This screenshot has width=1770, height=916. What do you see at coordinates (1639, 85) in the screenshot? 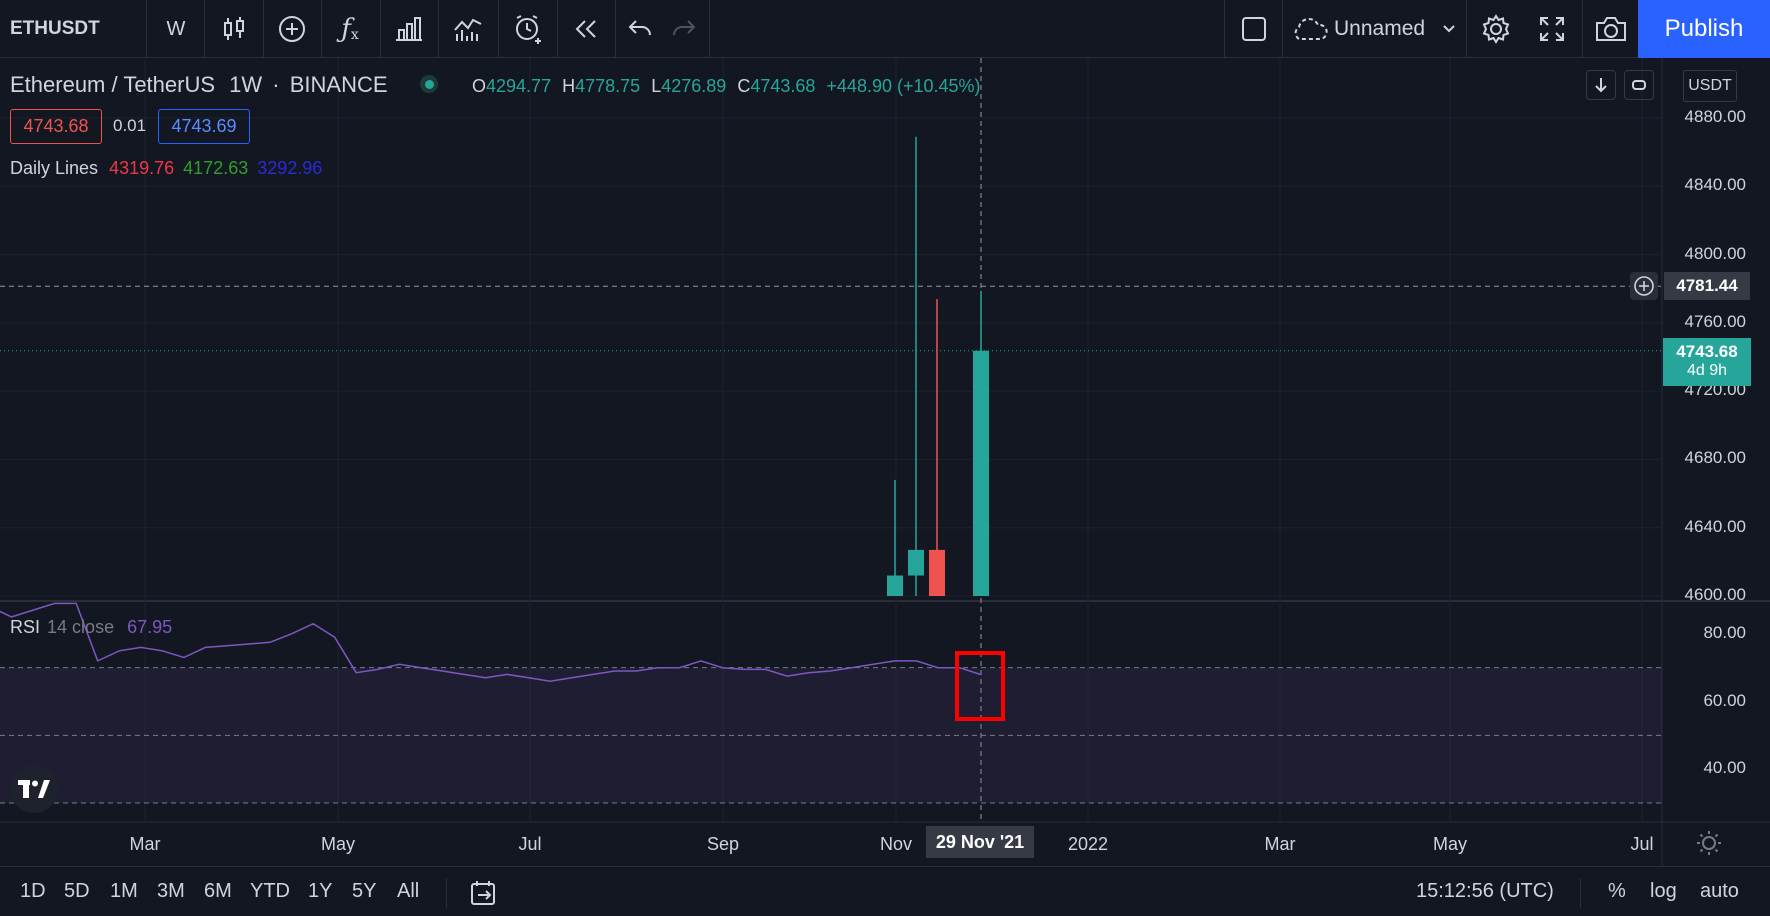
I see `sync-icon` at bounding box center [1639, 85].